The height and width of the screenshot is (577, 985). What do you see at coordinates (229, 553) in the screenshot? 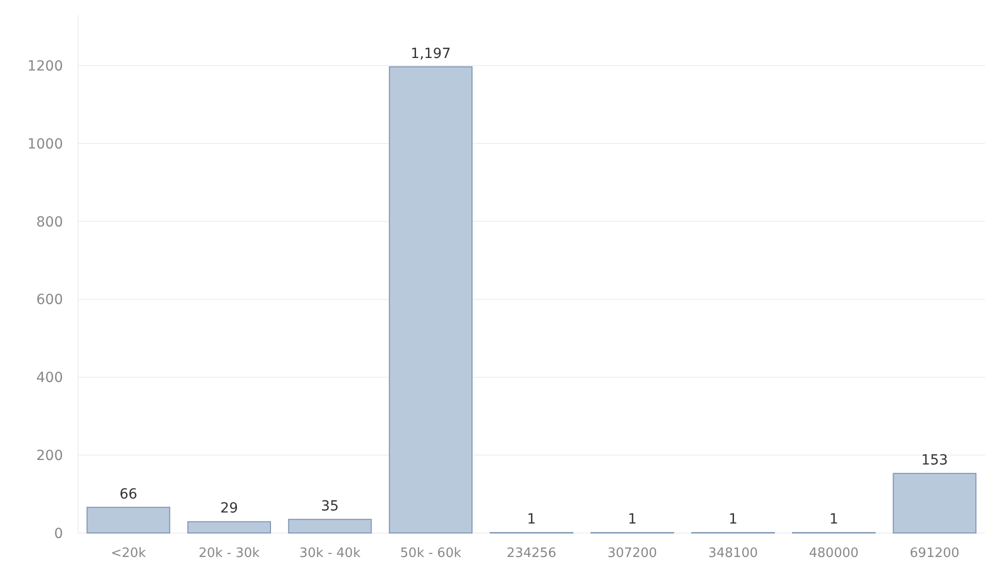
I see `x-tick-label: 20k - 30k` at bounding box center [229, 553].